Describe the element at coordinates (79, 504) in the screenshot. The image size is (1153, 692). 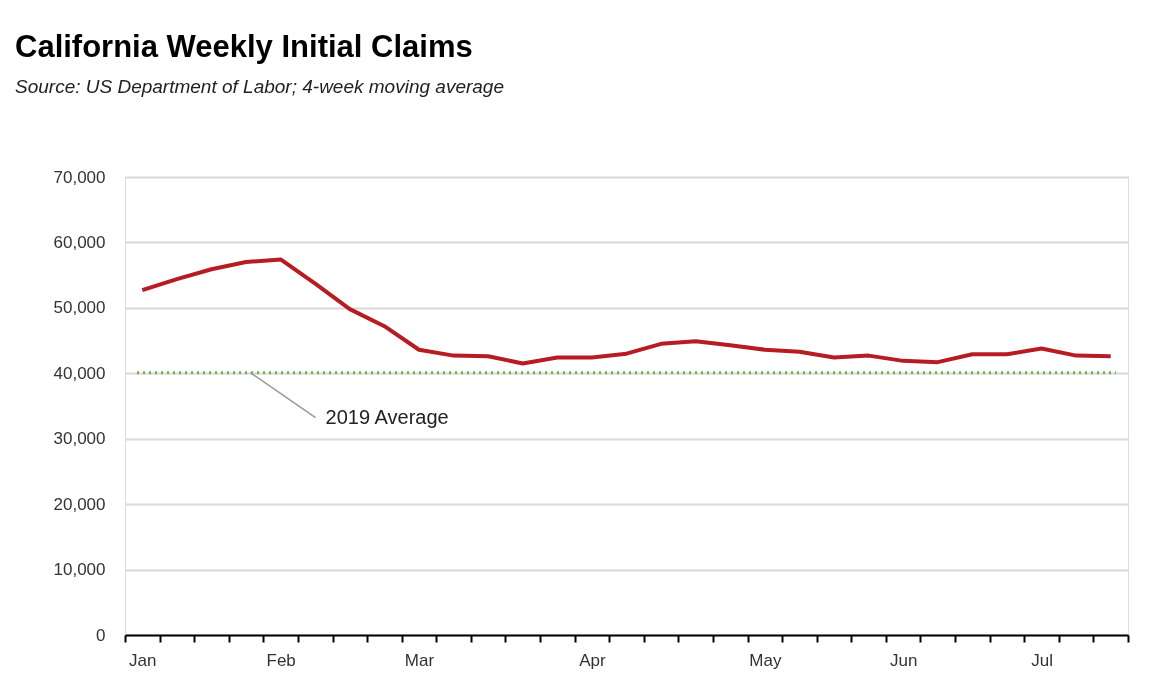
I see `y-tick-label: 20,000` at that location.